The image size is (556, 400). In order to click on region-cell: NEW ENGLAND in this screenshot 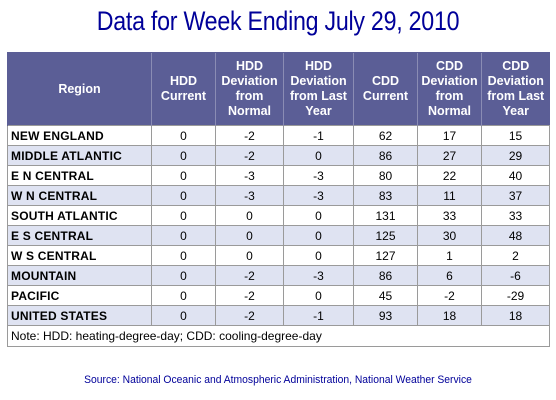, I will do `click(79, 135)`.